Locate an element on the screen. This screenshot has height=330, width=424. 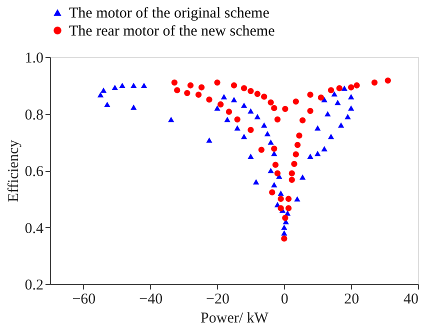
y-tick-label: 0.4 is located at coordinates (34, 228).